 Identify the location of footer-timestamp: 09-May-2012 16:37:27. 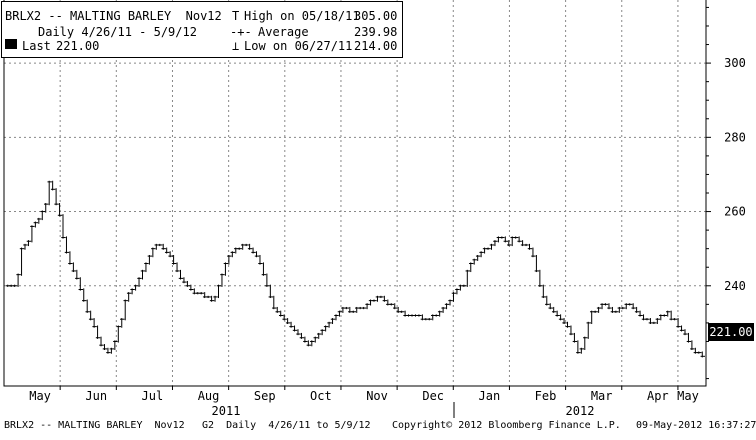
(696, 425).